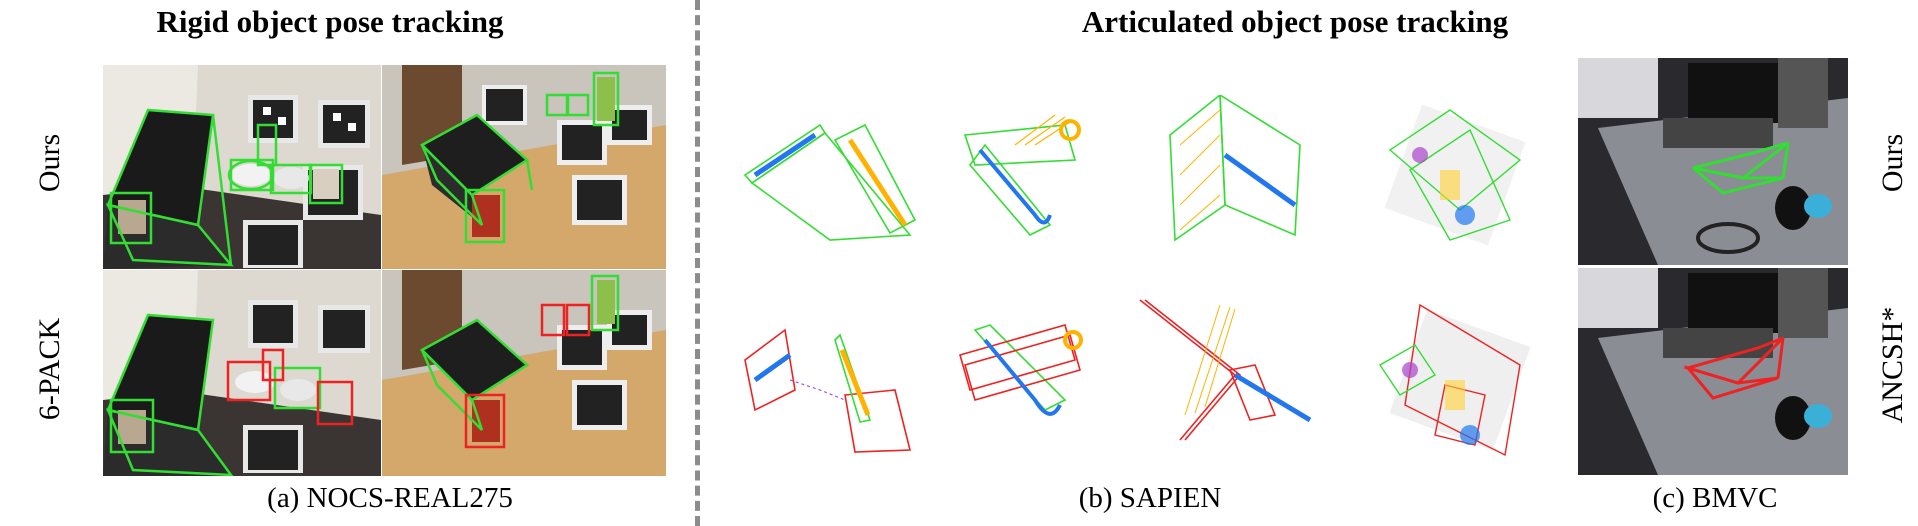 The width and height of the screenshot is (1918, 526). Describe the element at coordinates (49, 163) in the screenshot. I see `row-label-ours-left: Ours` at that location.